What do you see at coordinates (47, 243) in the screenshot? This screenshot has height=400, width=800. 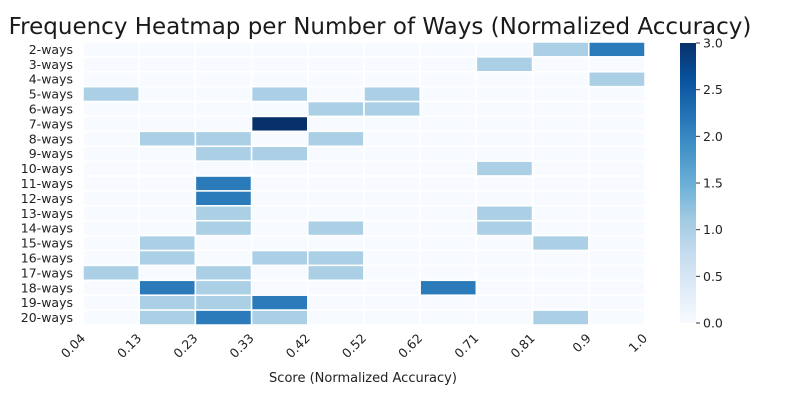 I see `row-label: 15-ways` at bounding box center [47, 243].